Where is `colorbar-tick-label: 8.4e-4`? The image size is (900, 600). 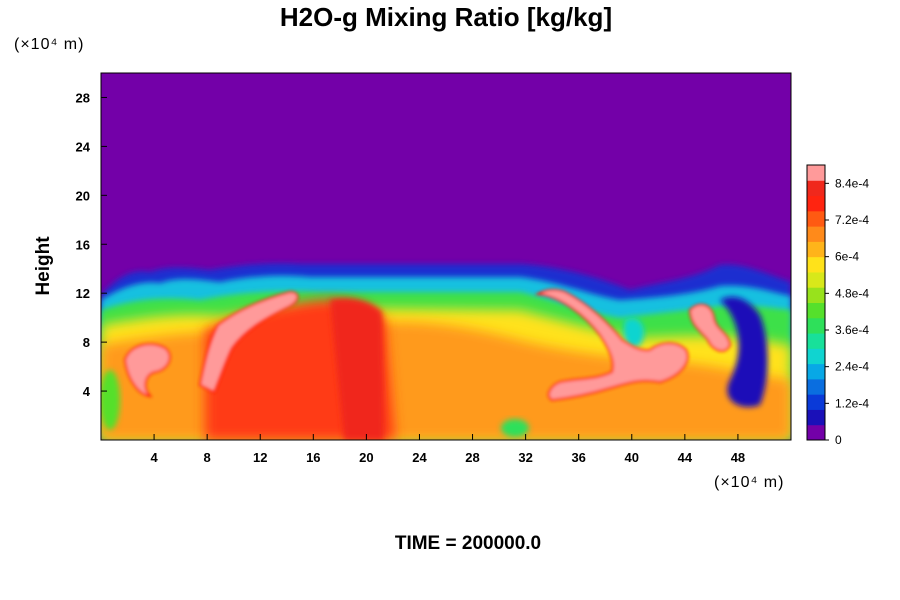 colorbar-tick-label: 8.4e-4 is located at coordinates (852, 183).